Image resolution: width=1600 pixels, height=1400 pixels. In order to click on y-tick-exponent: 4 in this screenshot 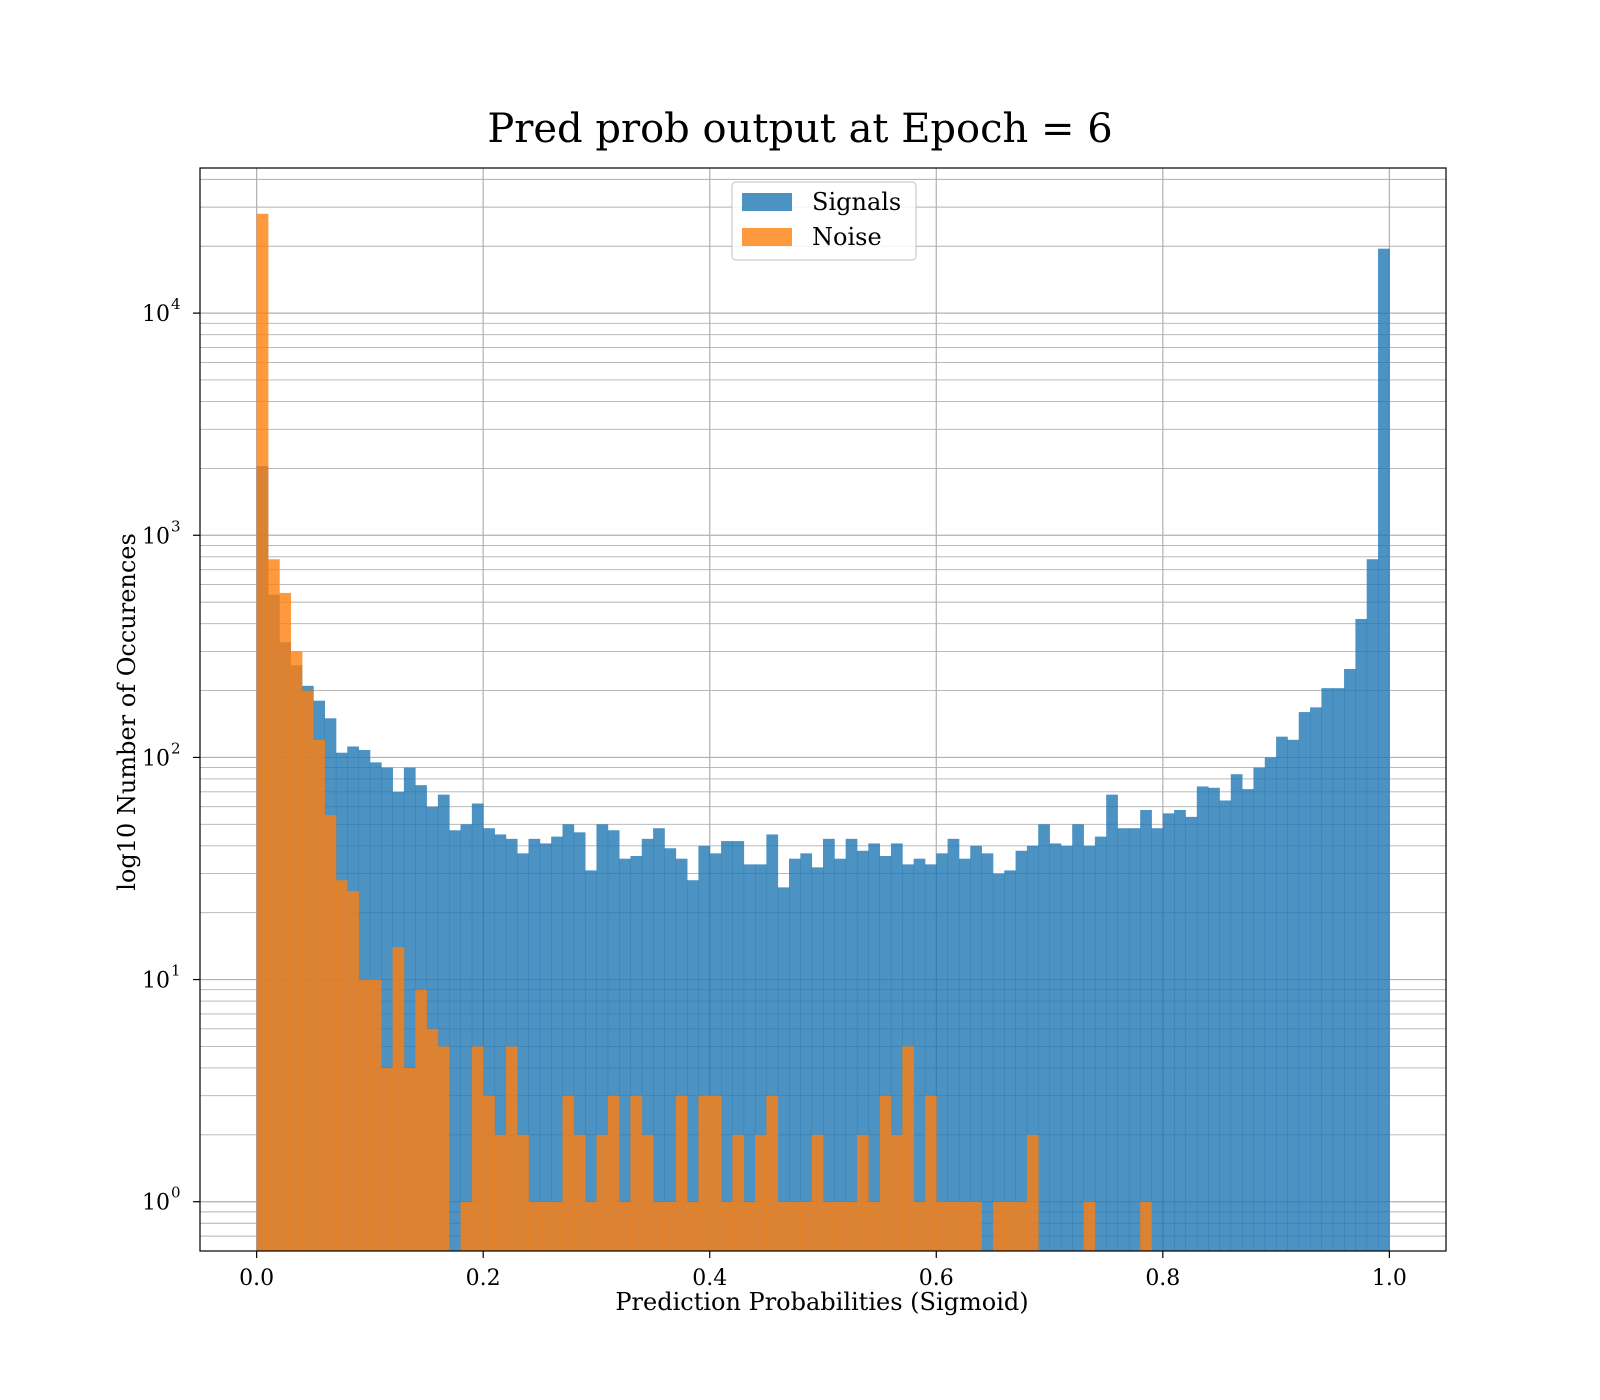, I will do `click(176, 304)`.